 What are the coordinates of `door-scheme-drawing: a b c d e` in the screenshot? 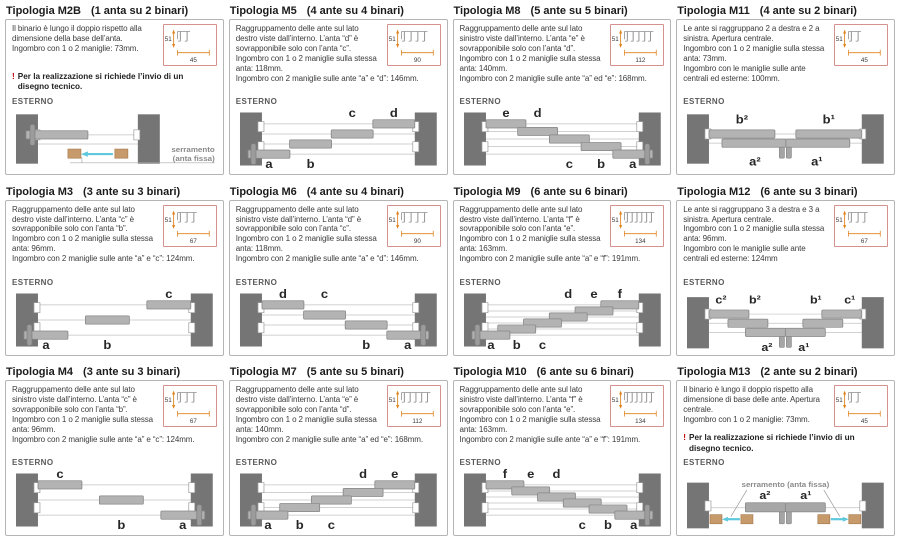 It's located at (562, 139).